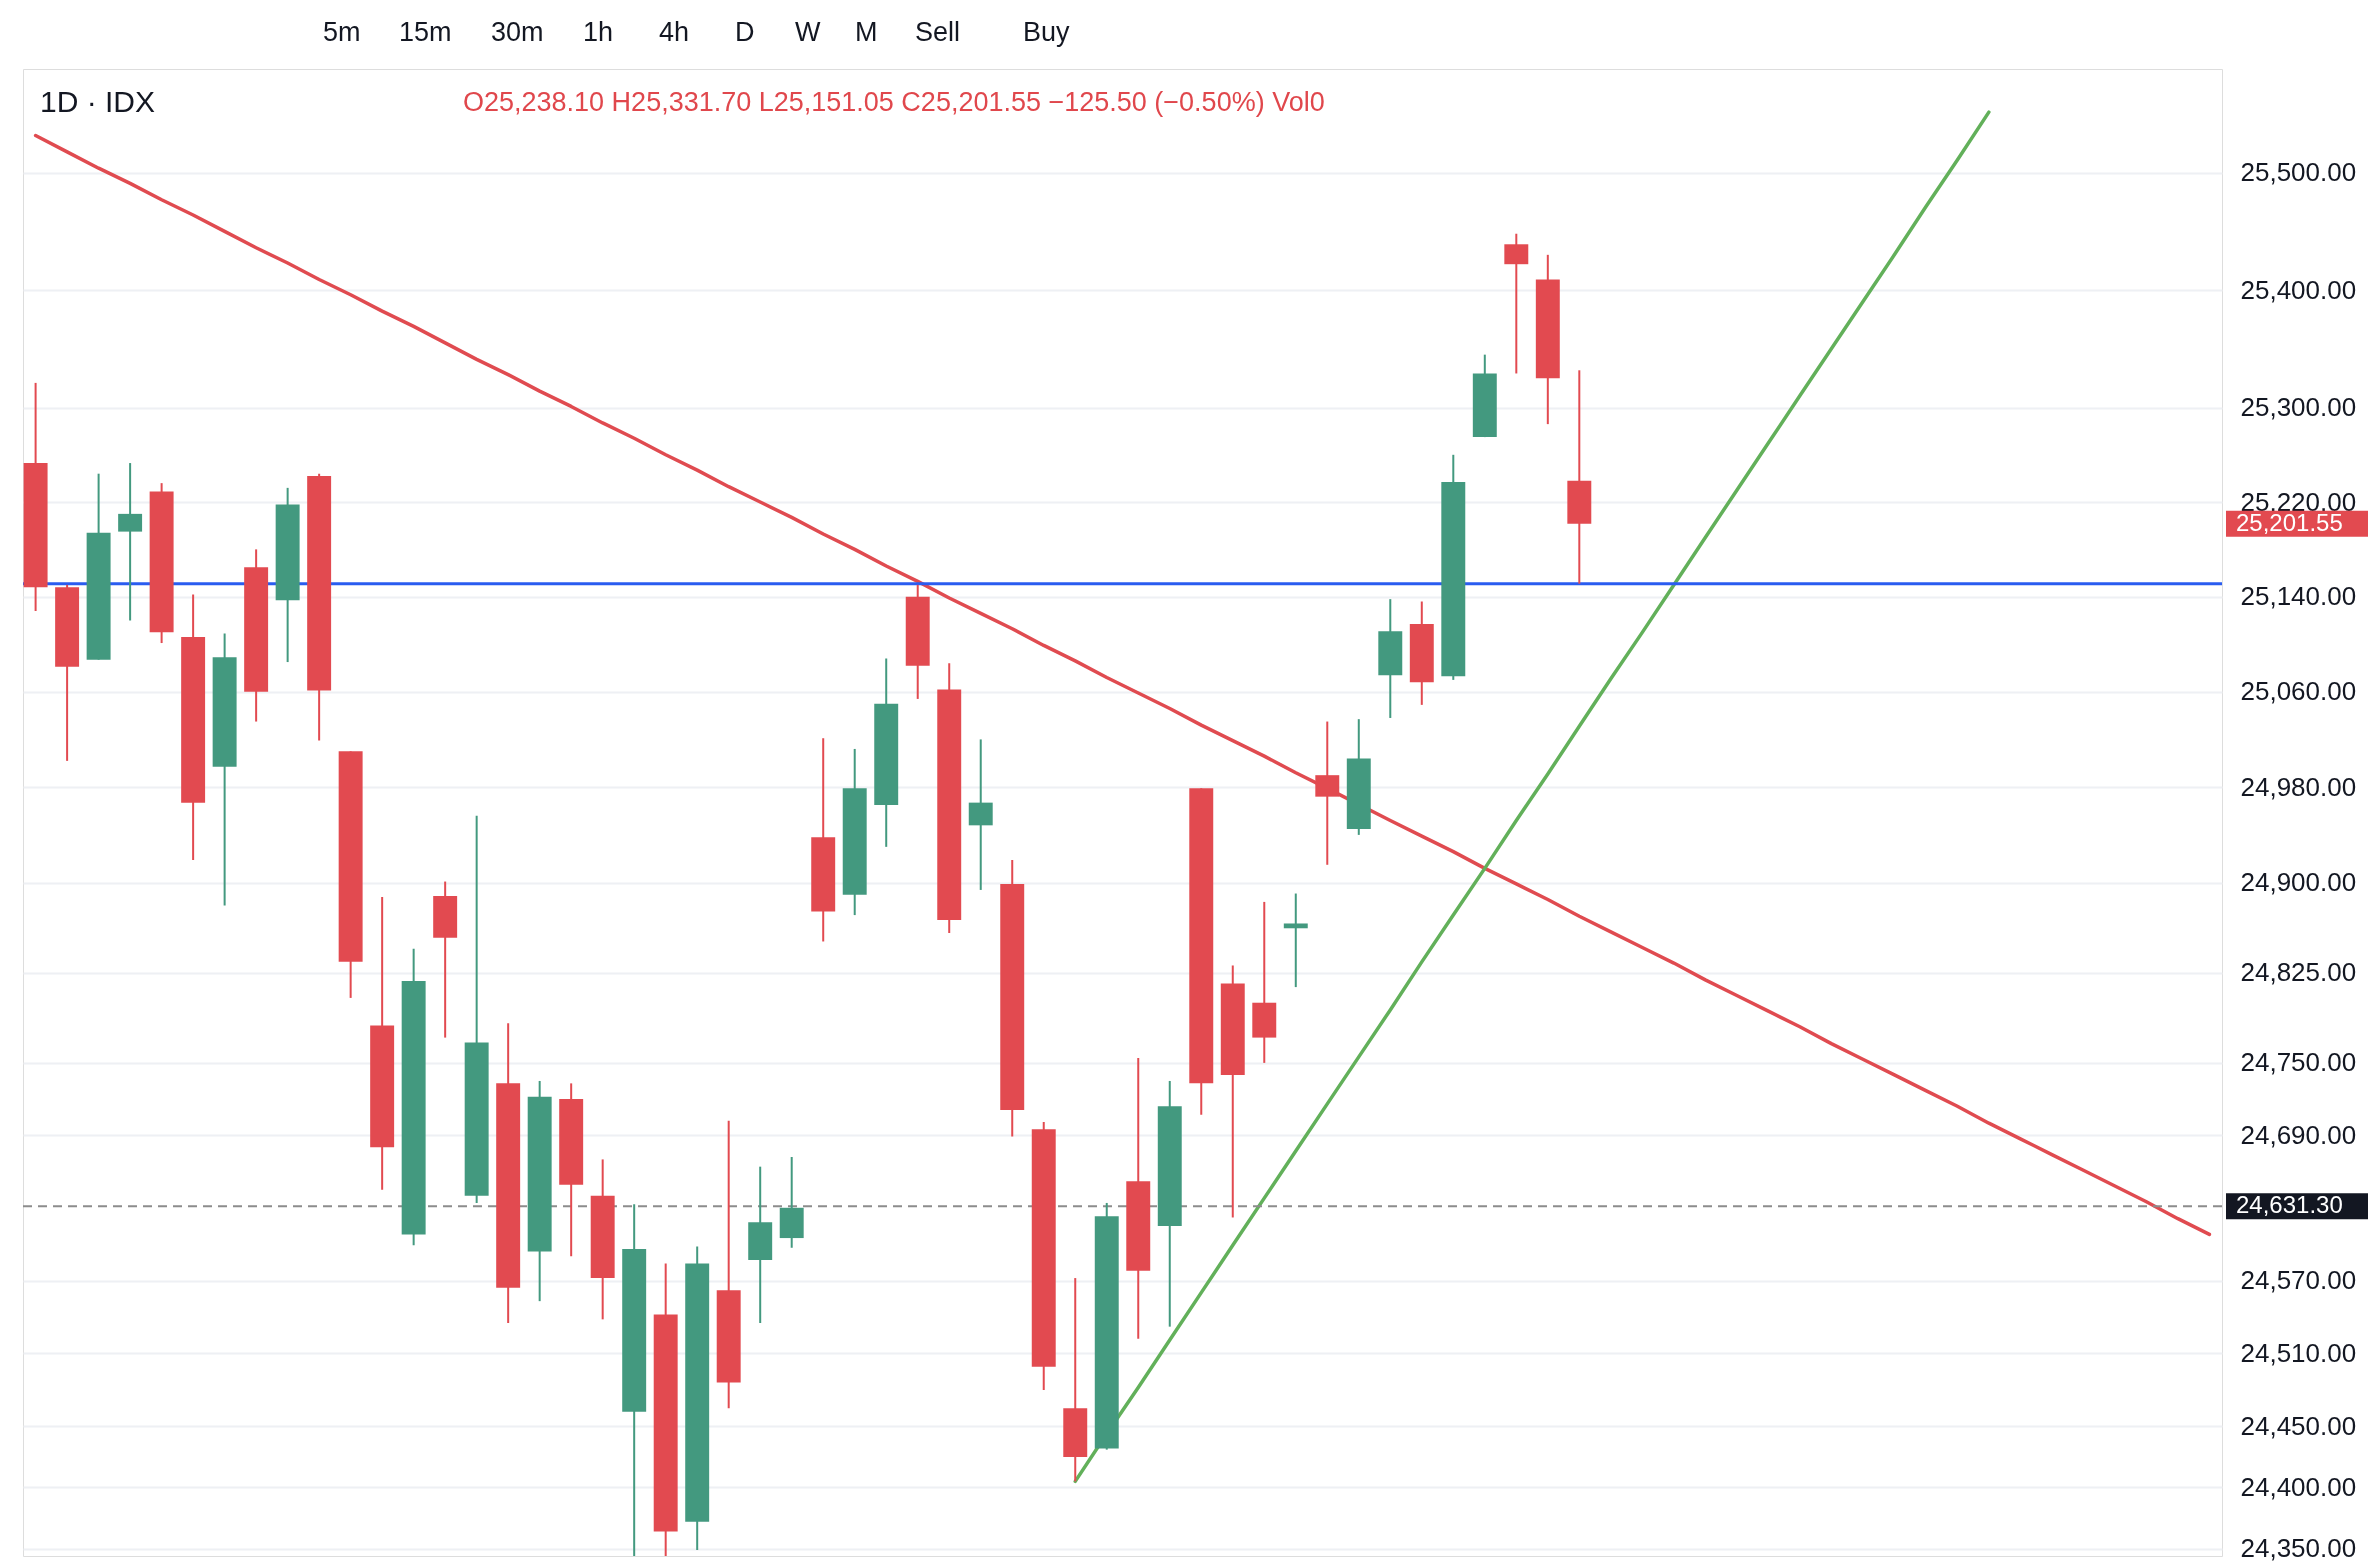  What do you see at coordinates (808, 32) in the screenshot?
I see `text: W` at bounding box center [808, 32].